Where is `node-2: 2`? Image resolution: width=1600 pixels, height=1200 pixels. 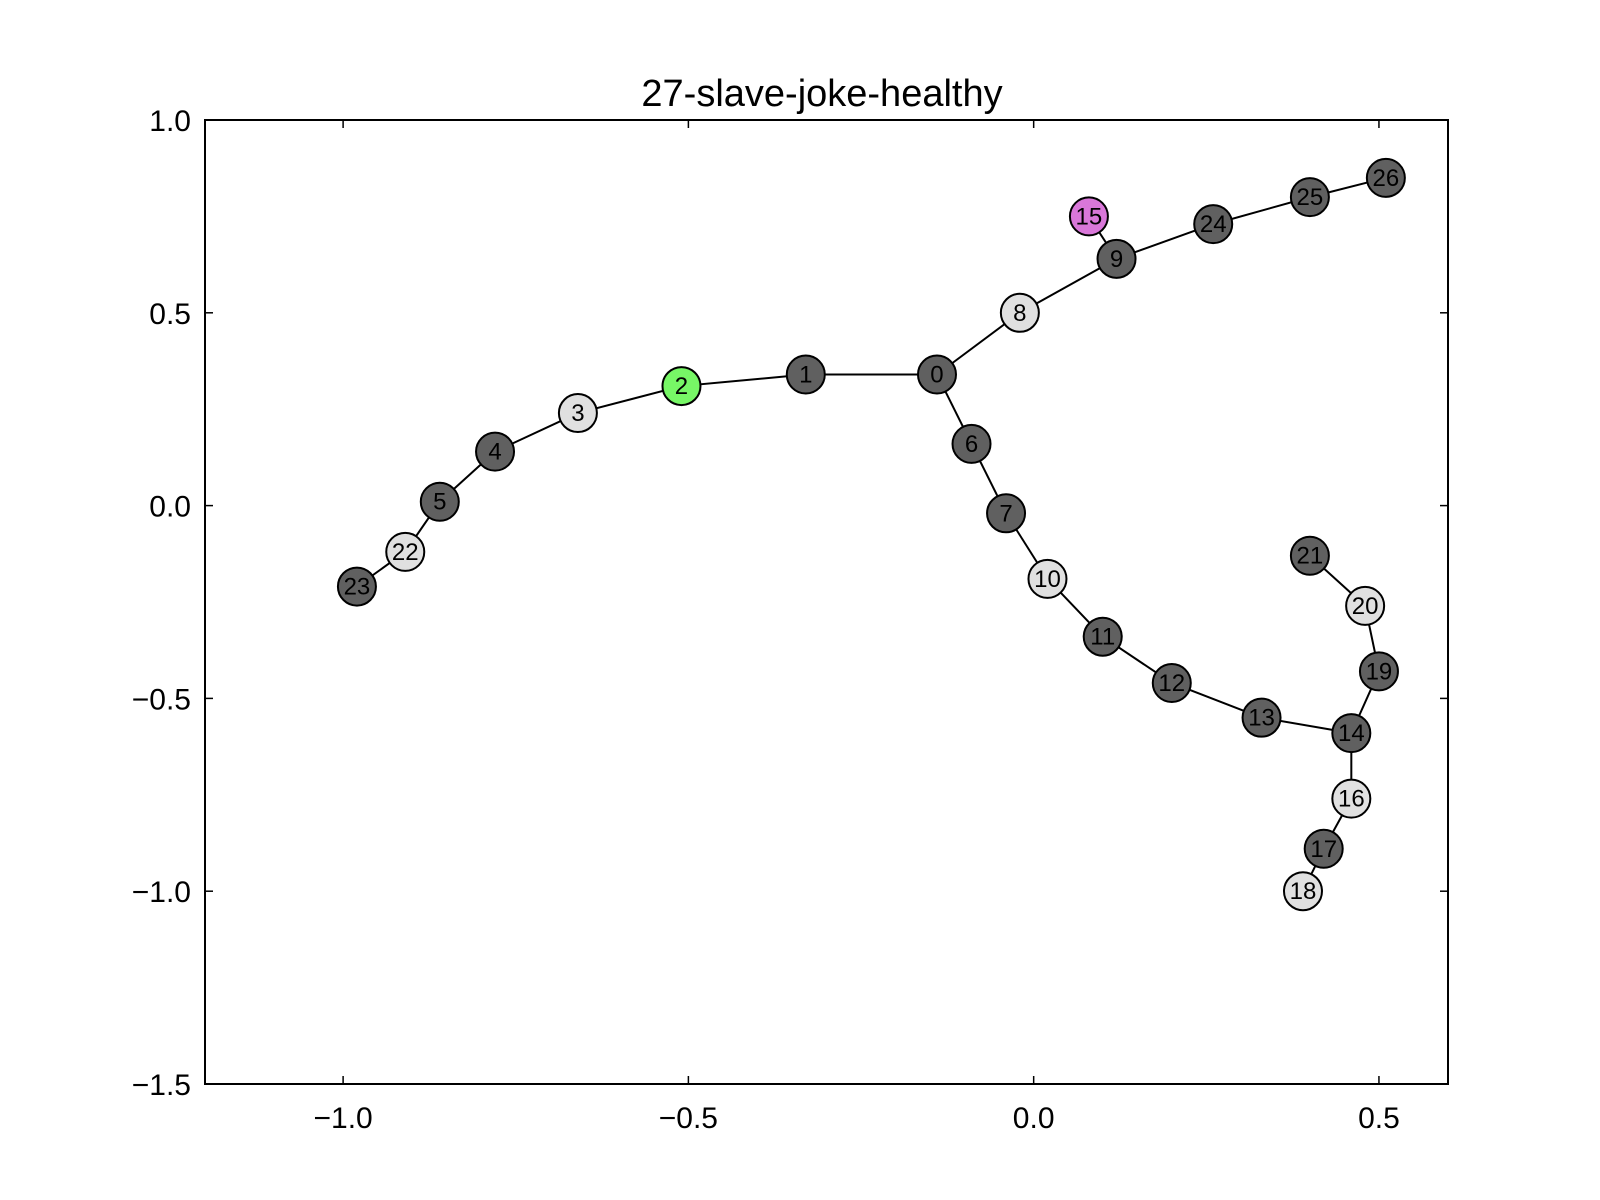
node-2: 2 is located at coordinates (681, 386).